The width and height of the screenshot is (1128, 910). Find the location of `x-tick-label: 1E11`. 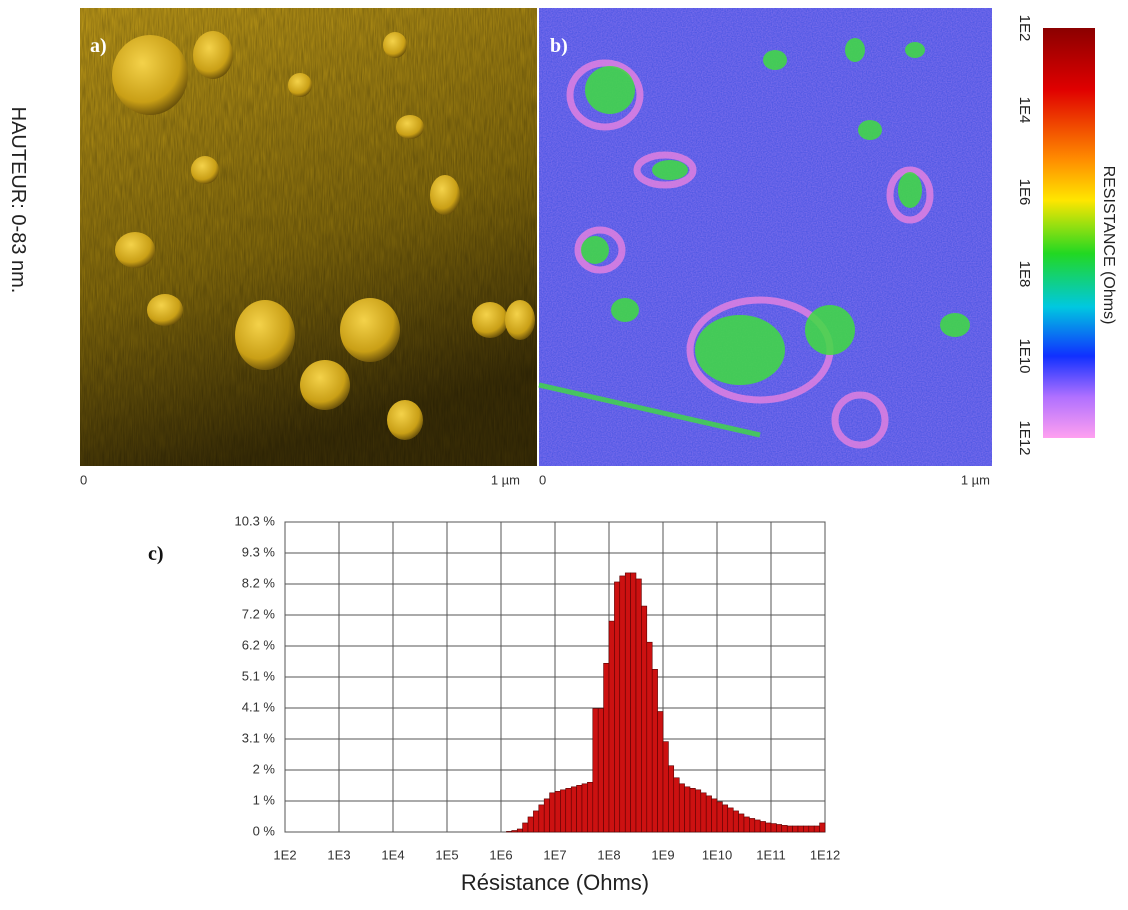

x-tick-label: 1E11 is located at coordinates (770, 854).